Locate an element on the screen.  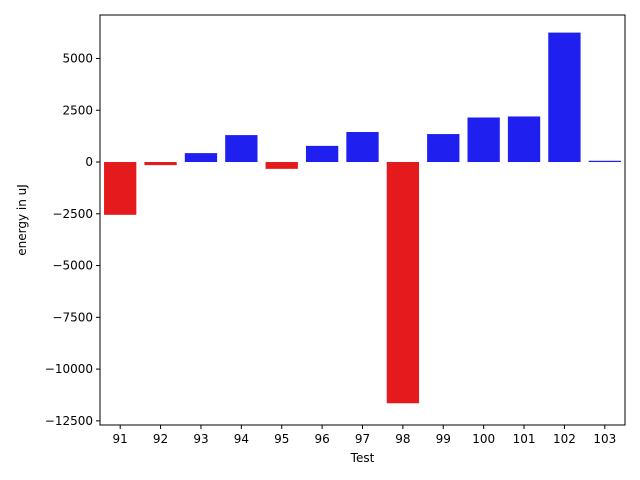
x-tick-label: 96 is located at coordinates (321, 439).